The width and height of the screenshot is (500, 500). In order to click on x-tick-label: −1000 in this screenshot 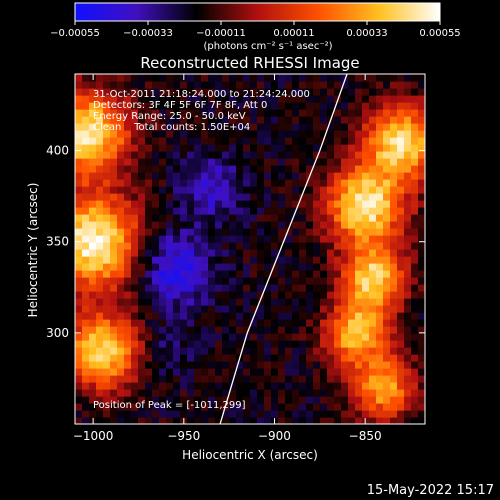, I will do `click(93, 436)`.